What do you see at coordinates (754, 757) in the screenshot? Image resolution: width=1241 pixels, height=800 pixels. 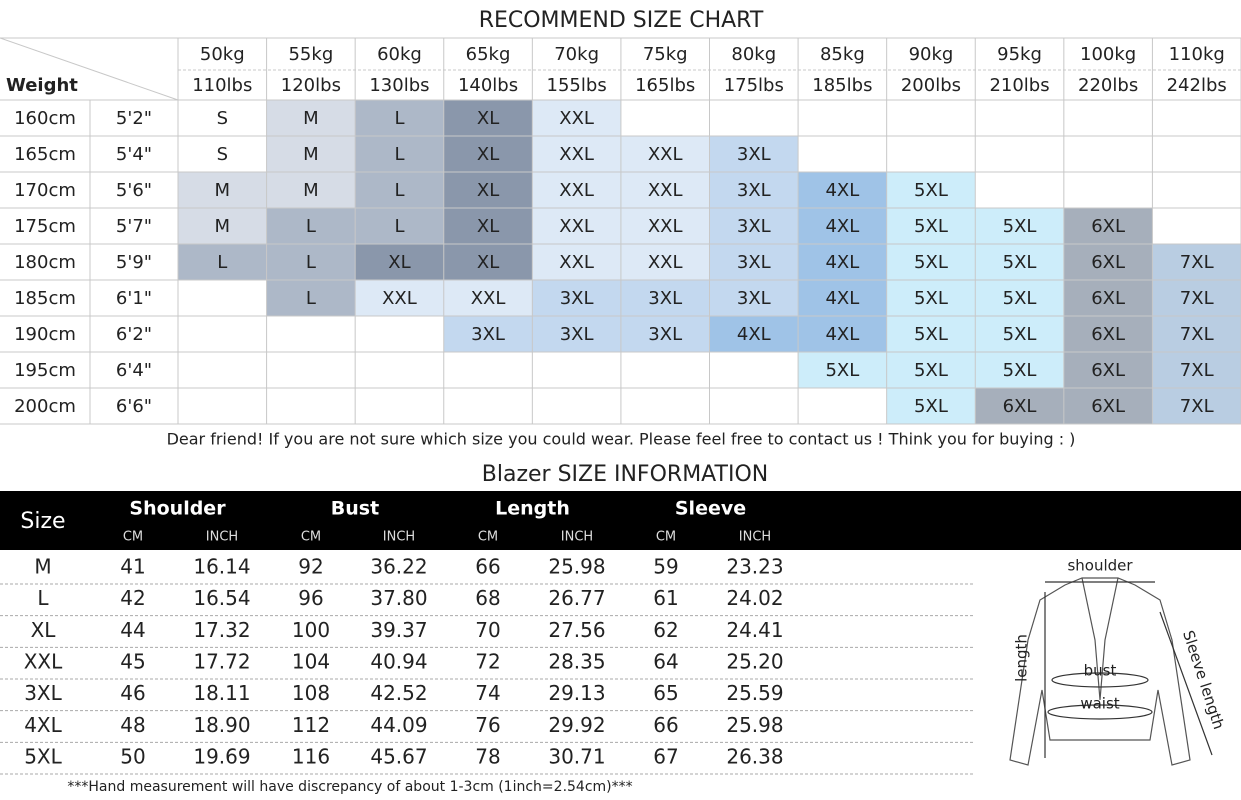 I see `measure-cell: 26.38` at bounding box center [754, 757].